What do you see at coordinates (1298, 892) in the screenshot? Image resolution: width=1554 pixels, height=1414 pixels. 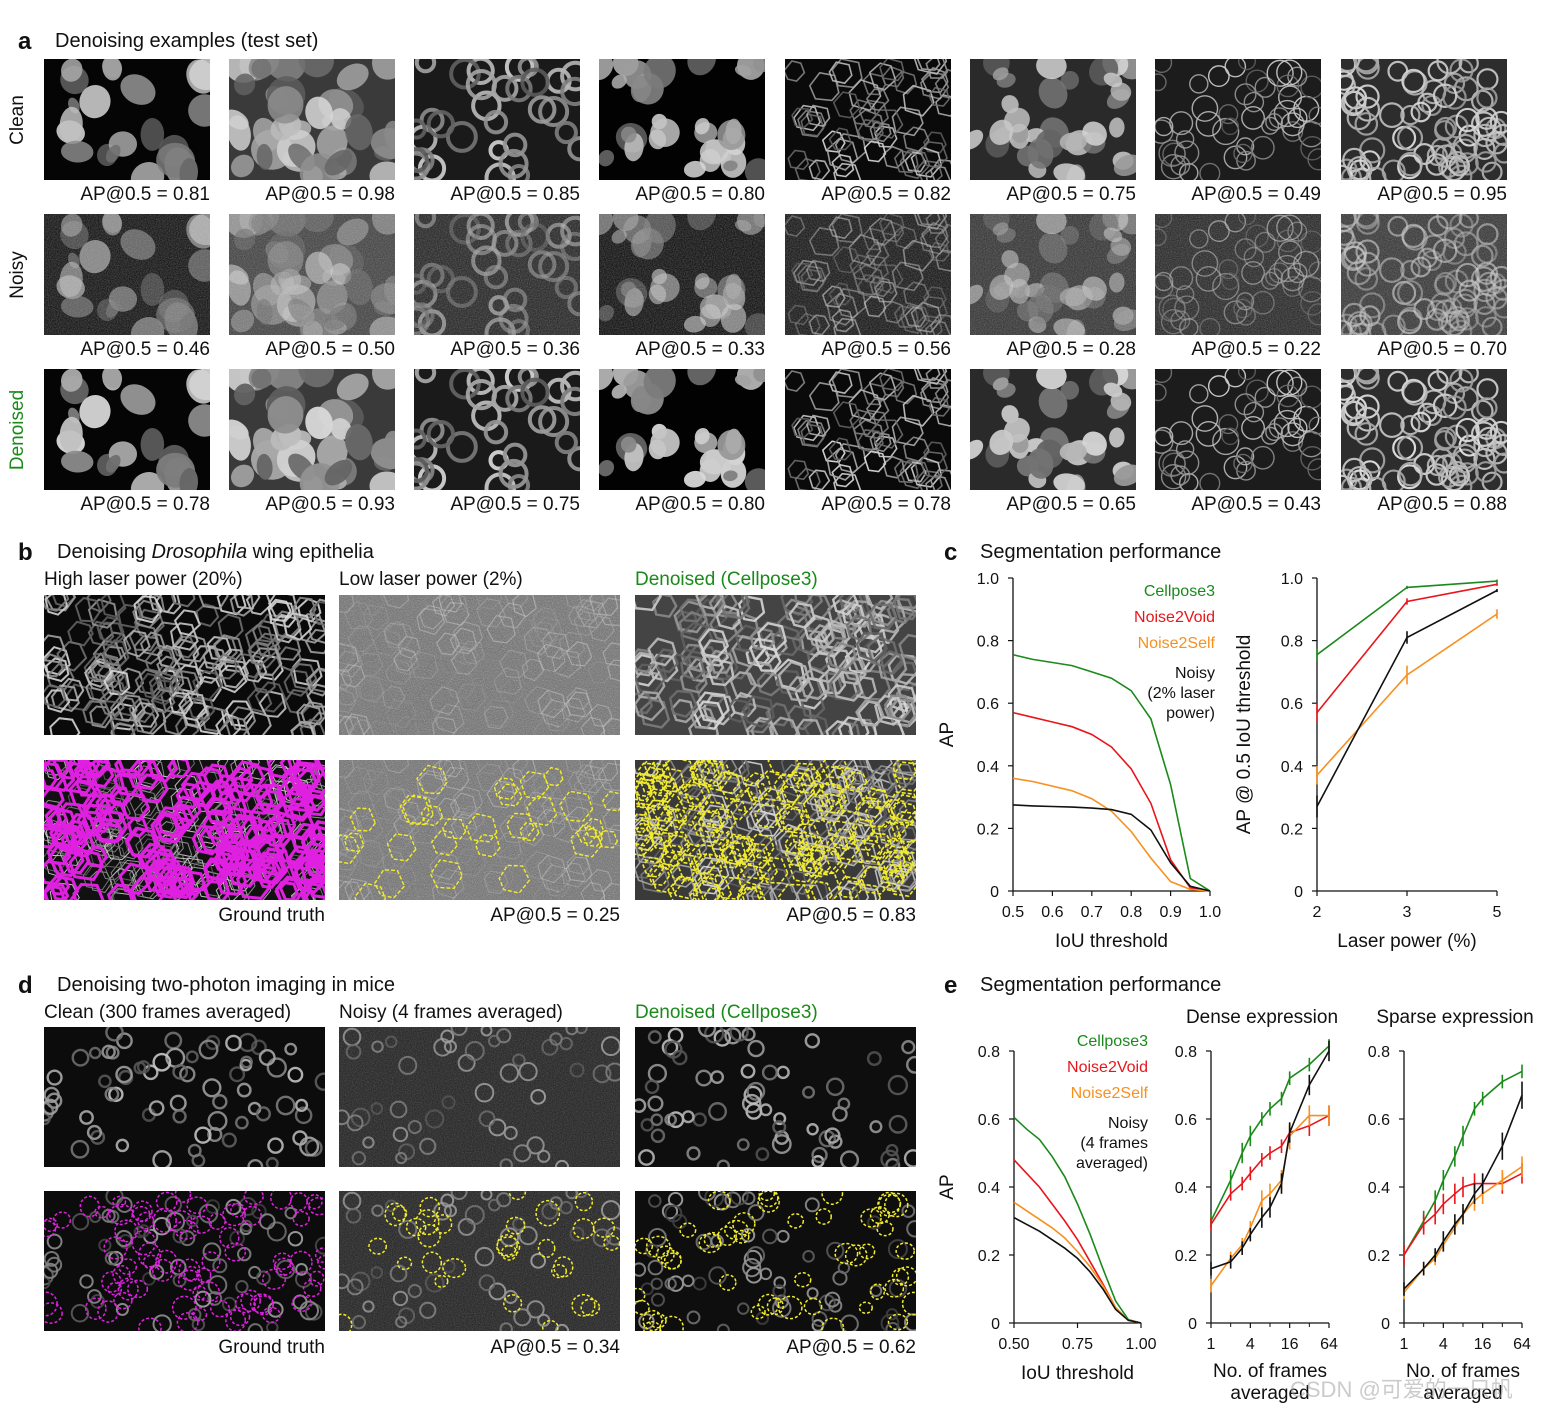 I see `y-tick-label-c-right: 0` at bounding box center [1298, 892].